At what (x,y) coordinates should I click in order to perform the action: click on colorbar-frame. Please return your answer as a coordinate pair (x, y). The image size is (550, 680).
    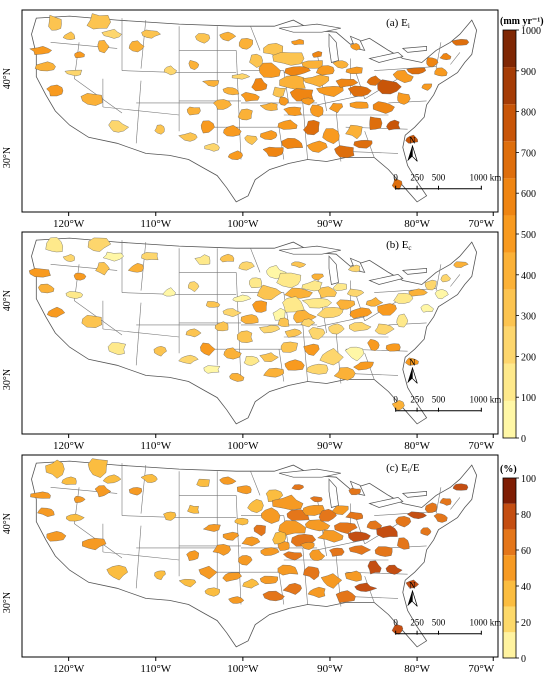
    Looking at the image, I should click on (509, 568).